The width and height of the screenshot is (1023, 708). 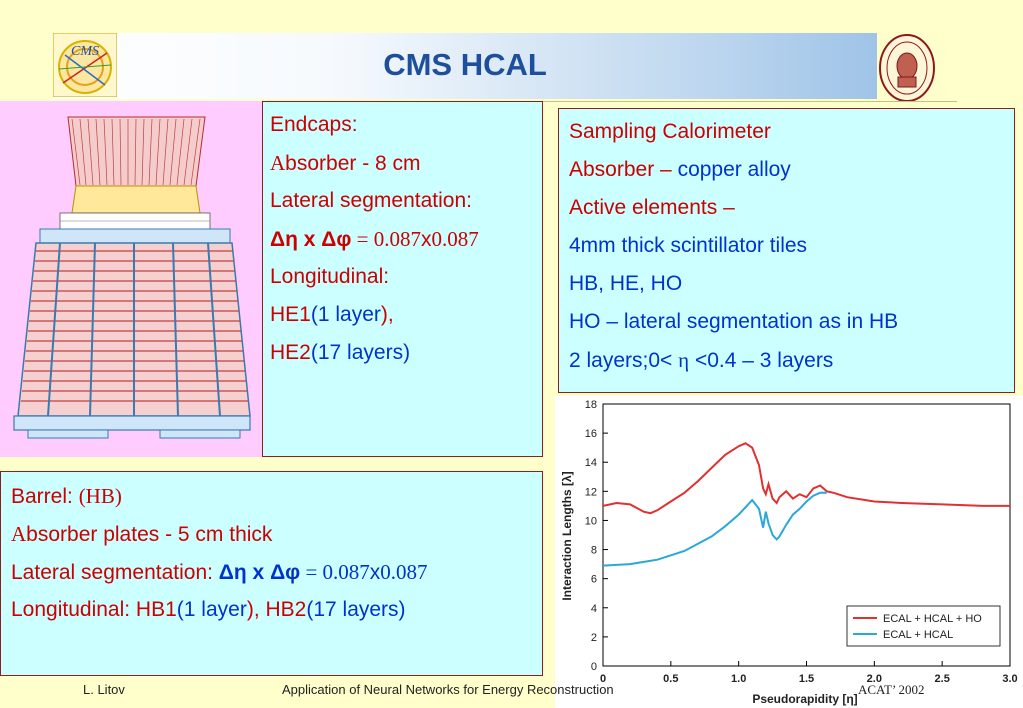 I want to click on y-tick-label: 18, so click(x=591, y=405).